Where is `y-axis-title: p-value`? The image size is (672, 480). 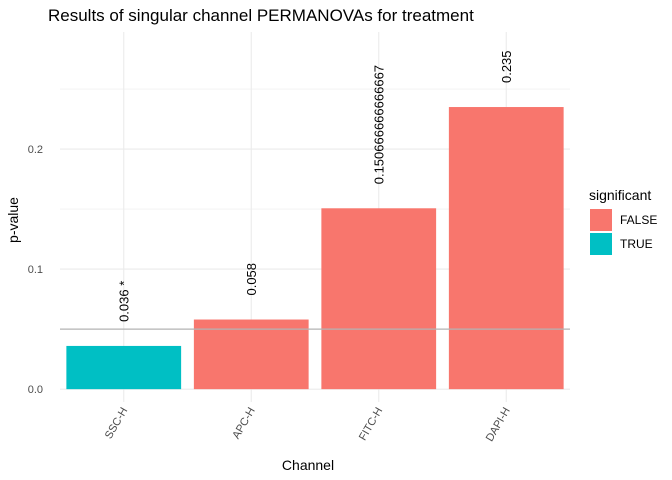
y-axis-title: p-value is located at coordinates (13, 220).